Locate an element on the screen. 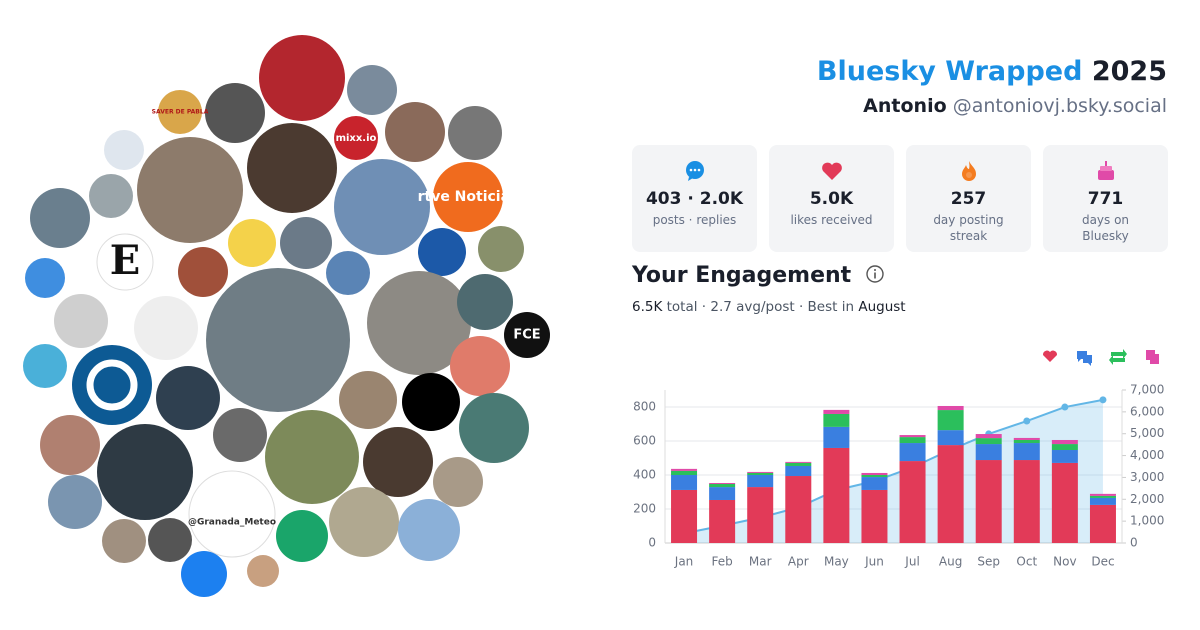  stat-card: 257 day posting streak is located at coordinates (968, 198).